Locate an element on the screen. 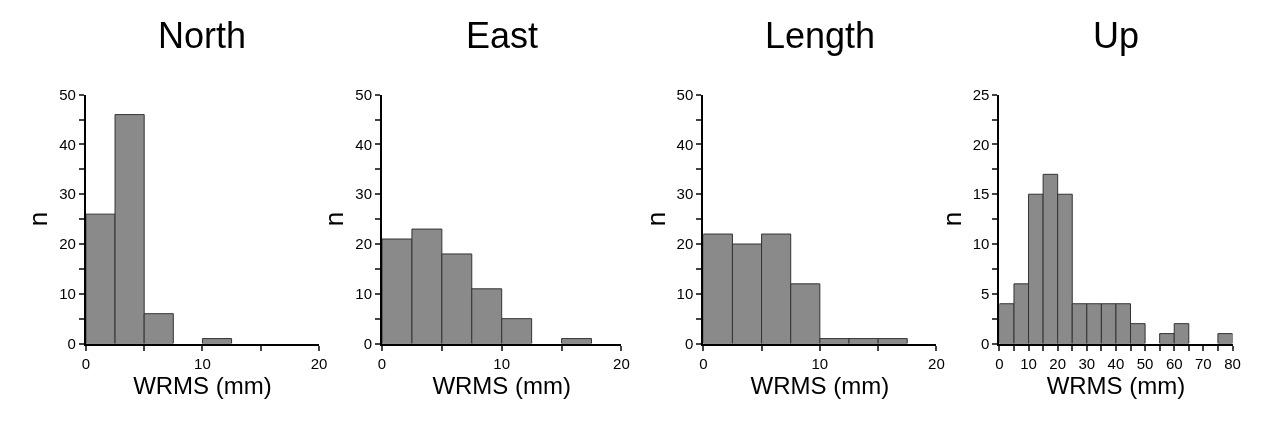 This screenshot has width=1272, height=425. x-tick-label: 70 is located at coordinates (1203, 363).